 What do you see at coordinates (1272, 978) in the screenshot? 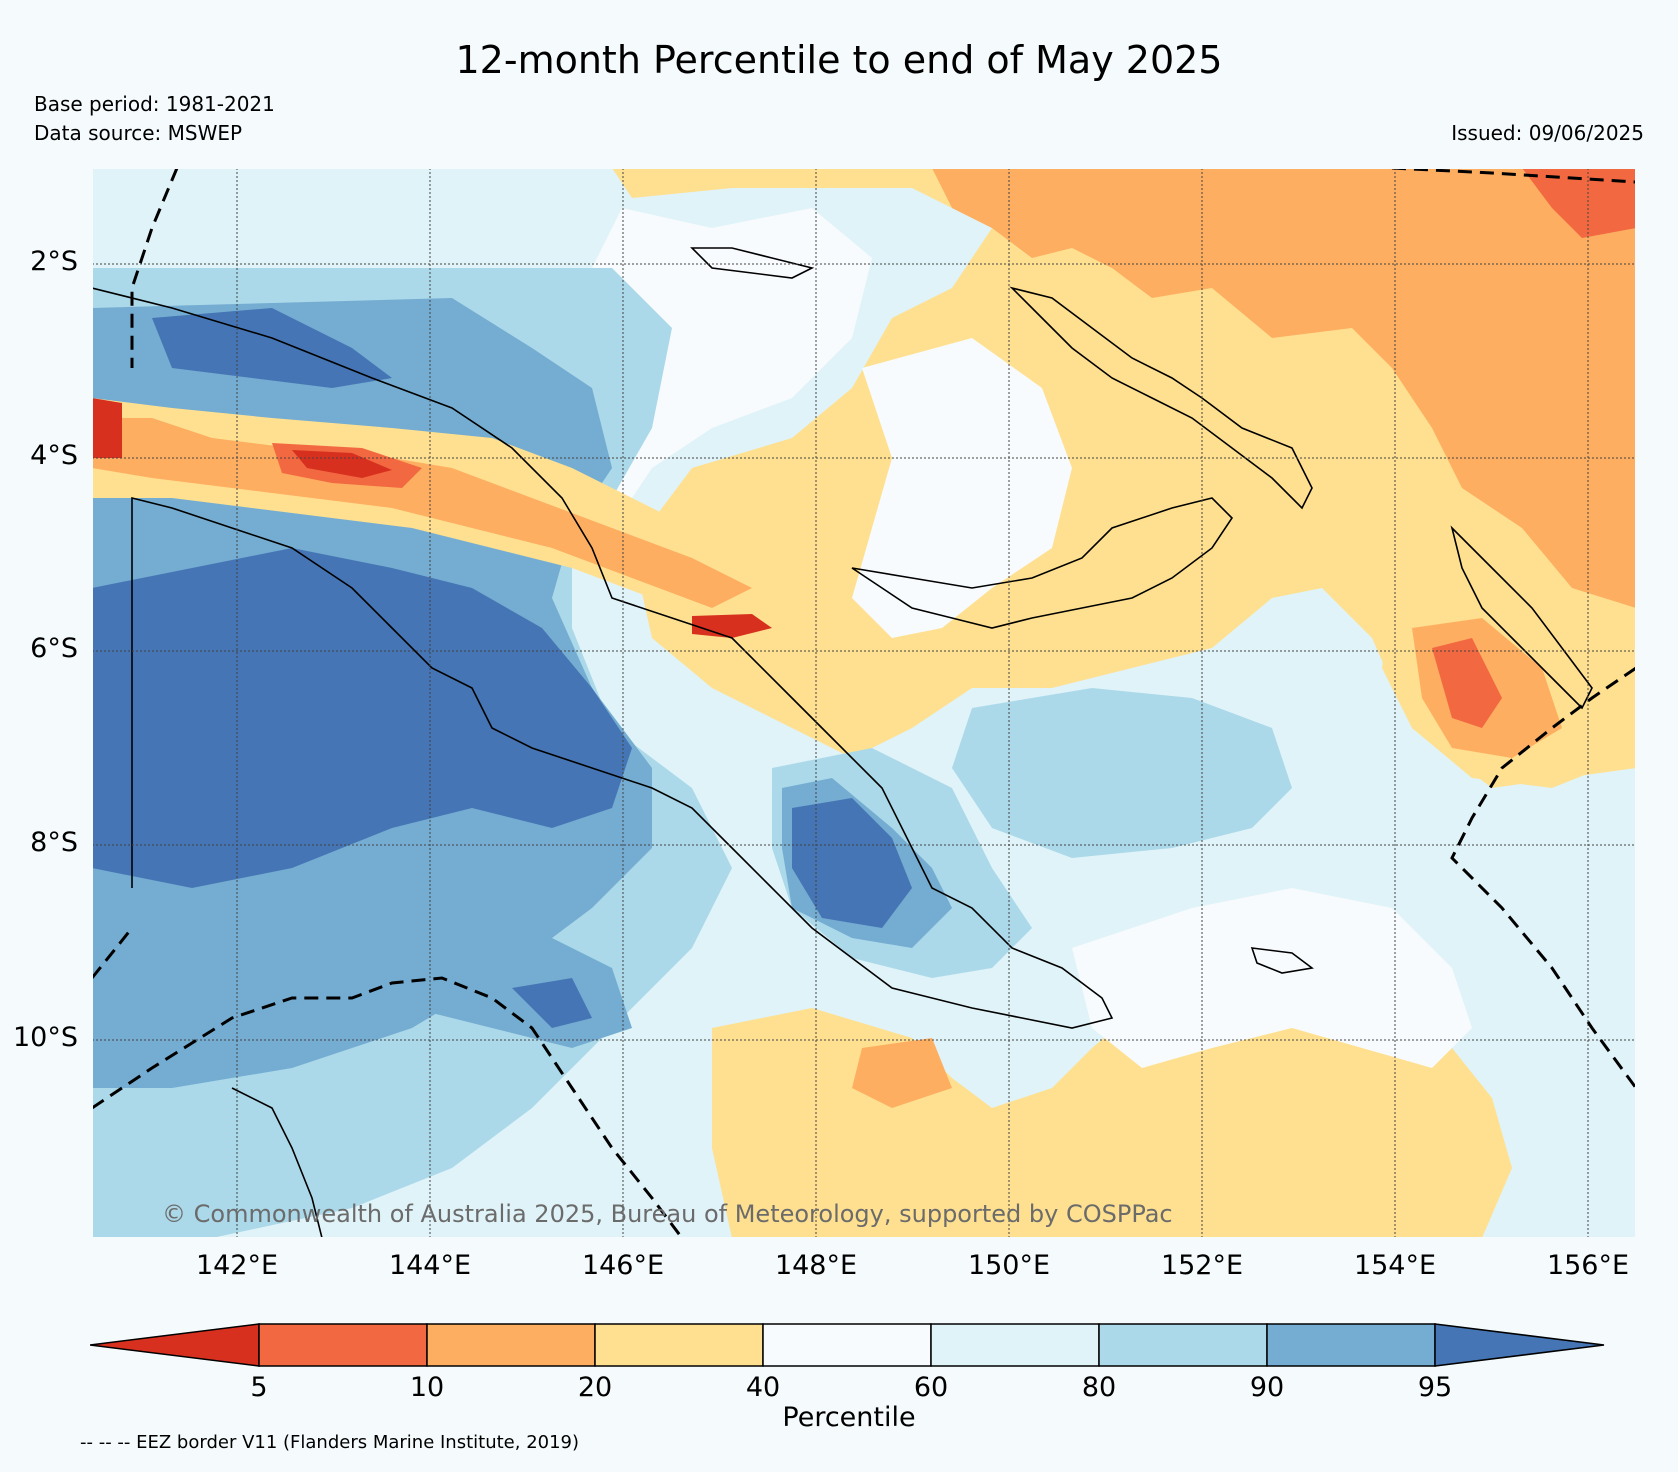
I see `region-40-60-southeast` at bounding box center [1272, 978].